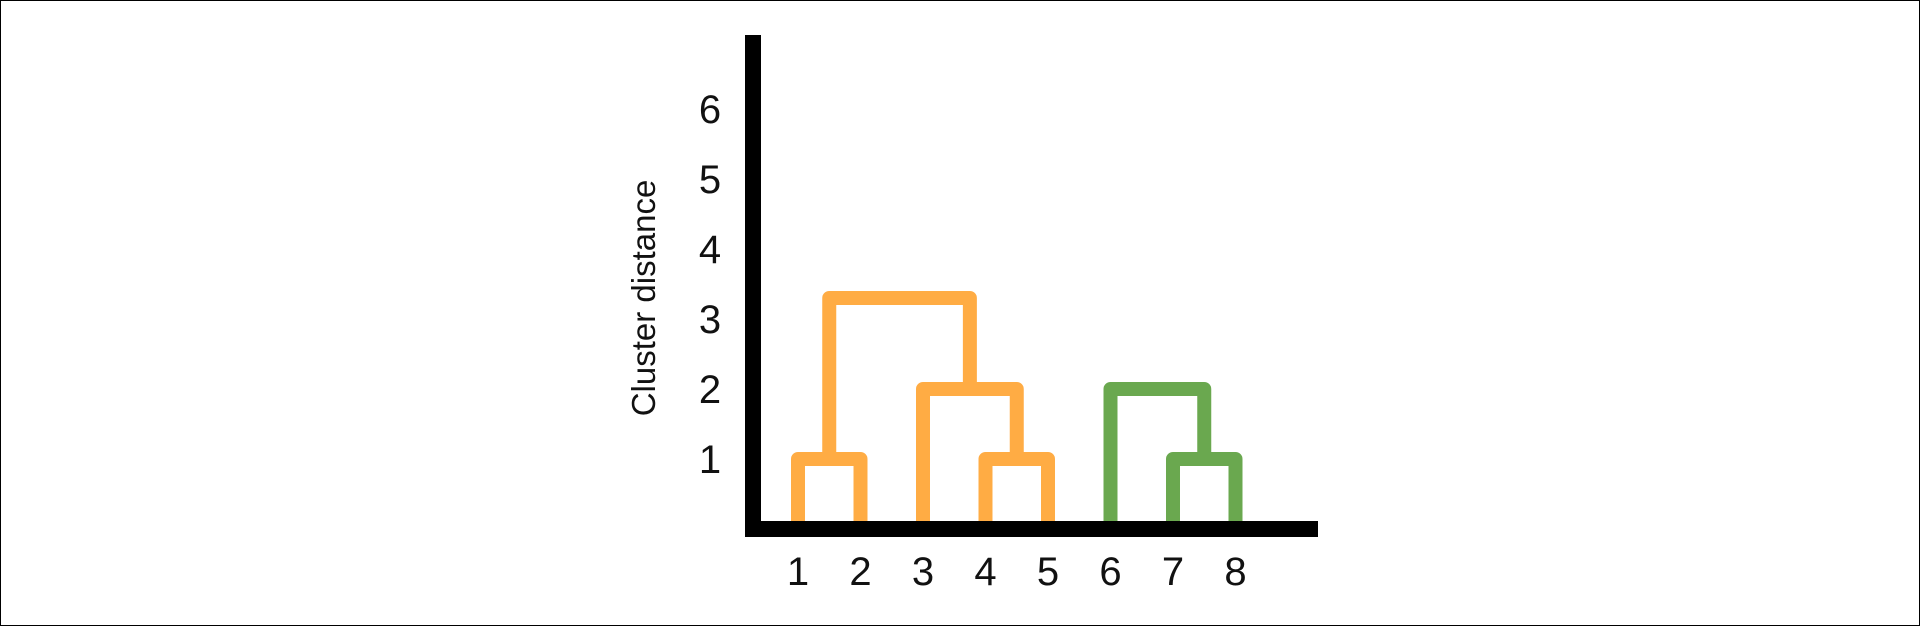 The width and height of the screenshot is (1920, 626). I want to click on y-tick-label: 1, so click(710, 460).